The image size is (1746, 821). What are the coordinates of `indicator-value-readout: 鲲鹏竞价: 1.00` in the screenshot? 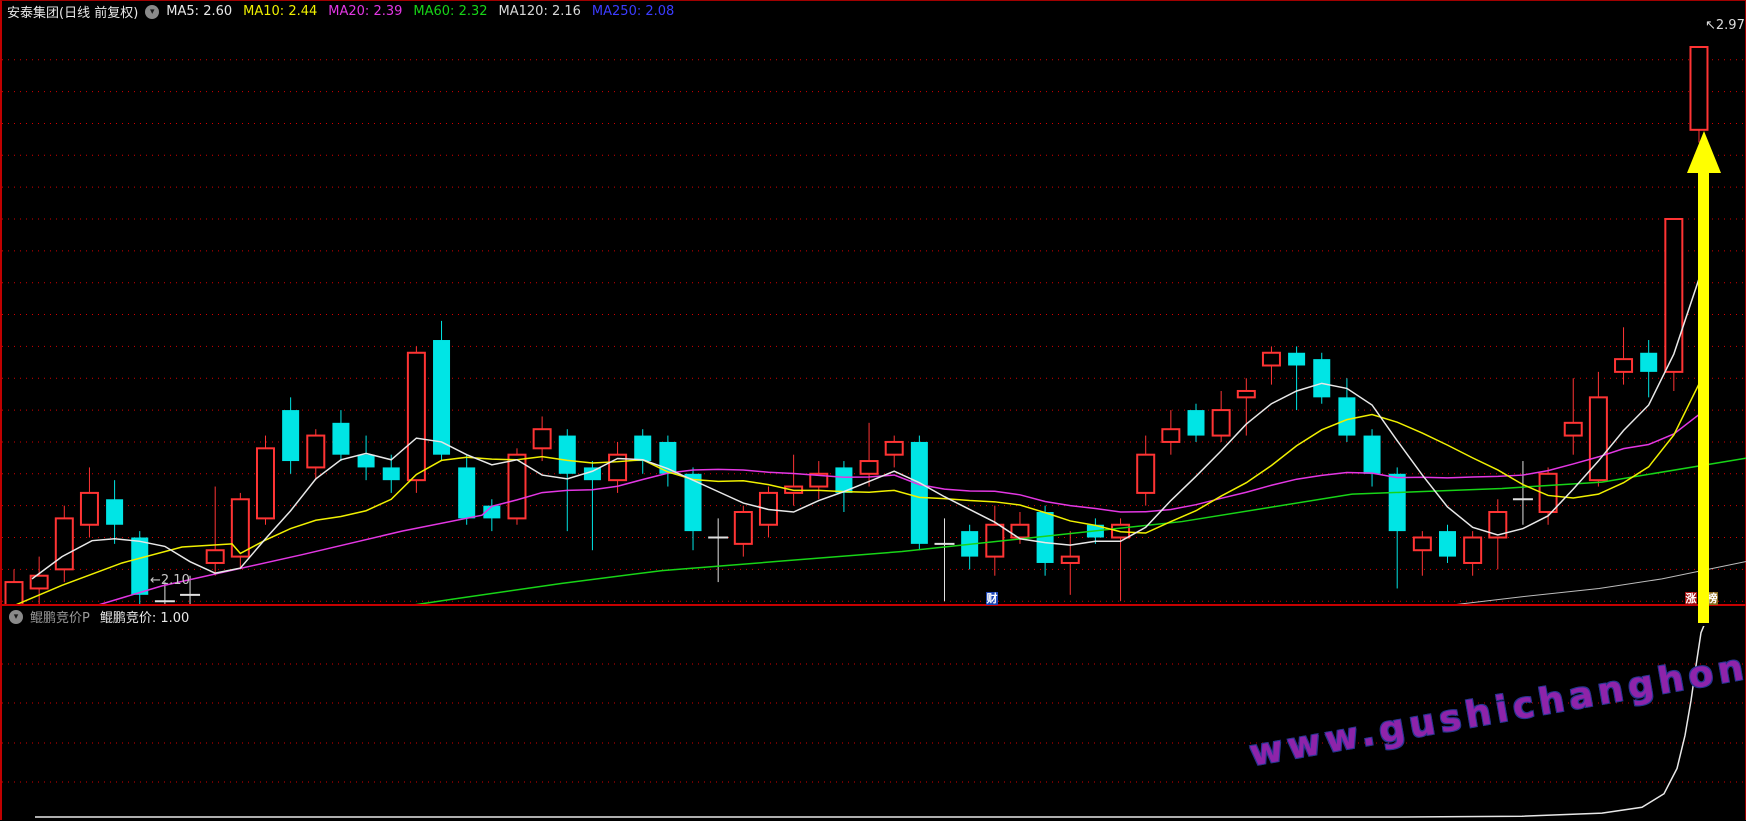 It's located at (144, 618).